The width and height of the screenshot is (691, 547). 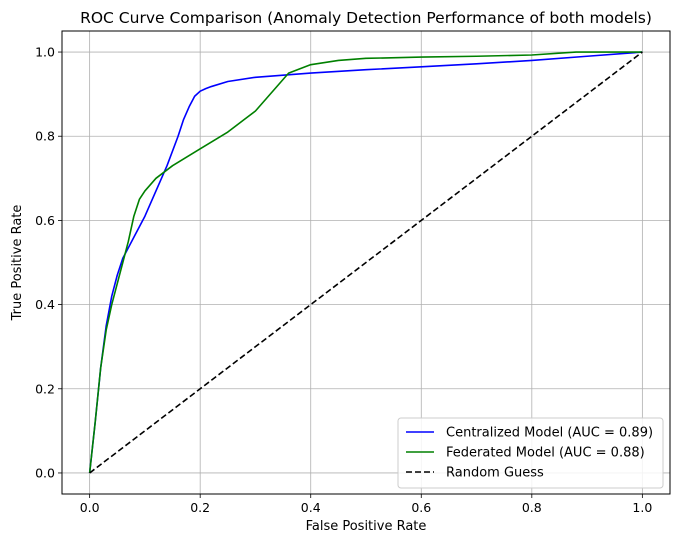 I want to click on legend-box, so click(x=530, y=453).